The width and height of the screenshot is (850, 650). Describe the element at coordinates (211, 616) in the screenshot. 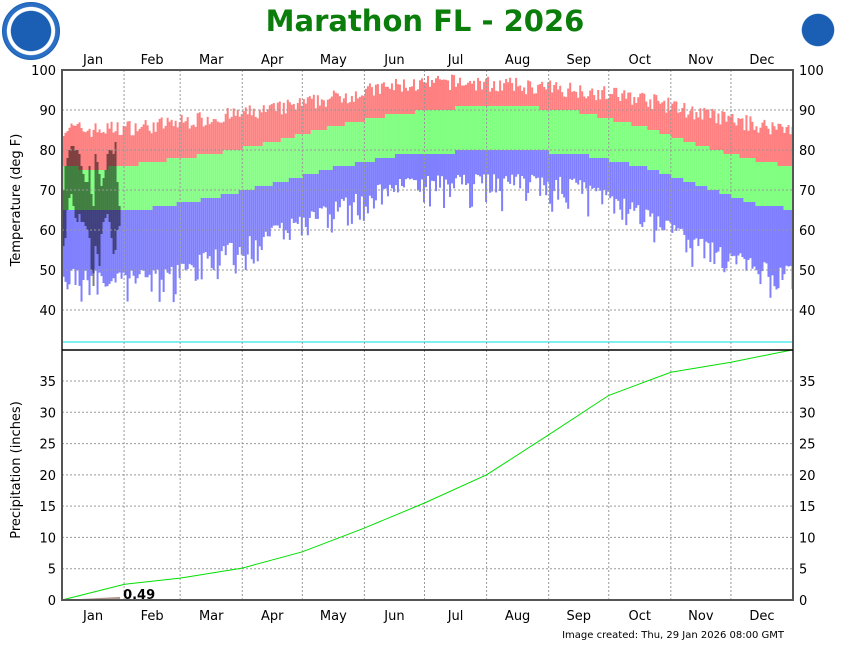

I see `month-label-bottom: Mar` at that location.